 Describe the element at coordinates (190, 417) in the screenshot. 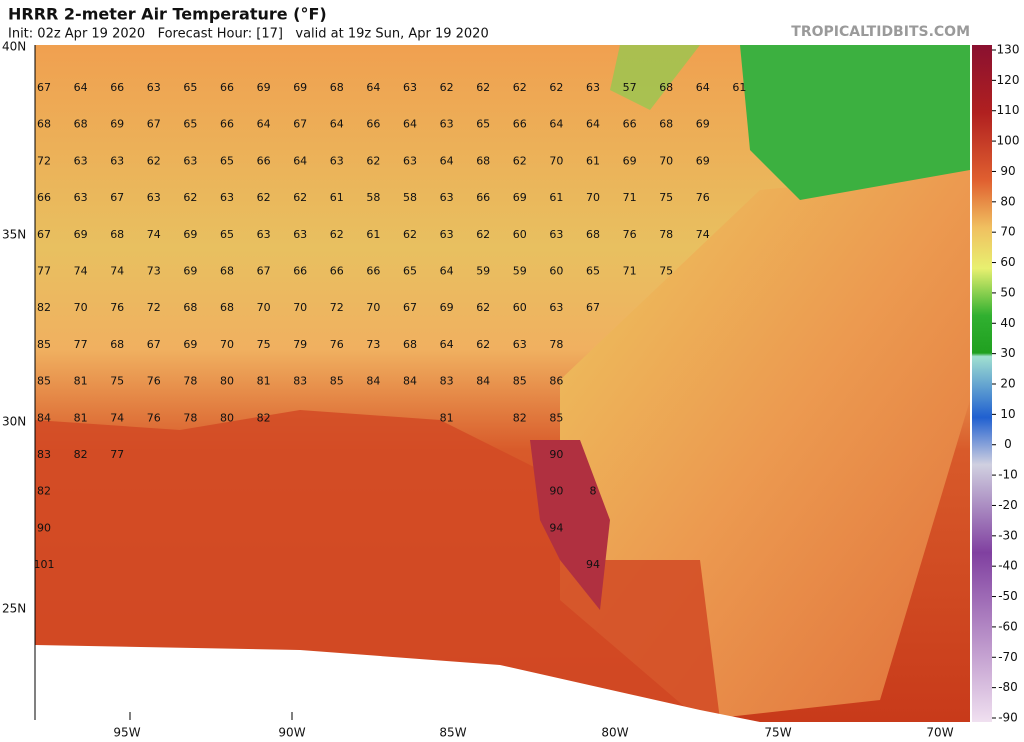

I see `temperature-label: 78` at that location.